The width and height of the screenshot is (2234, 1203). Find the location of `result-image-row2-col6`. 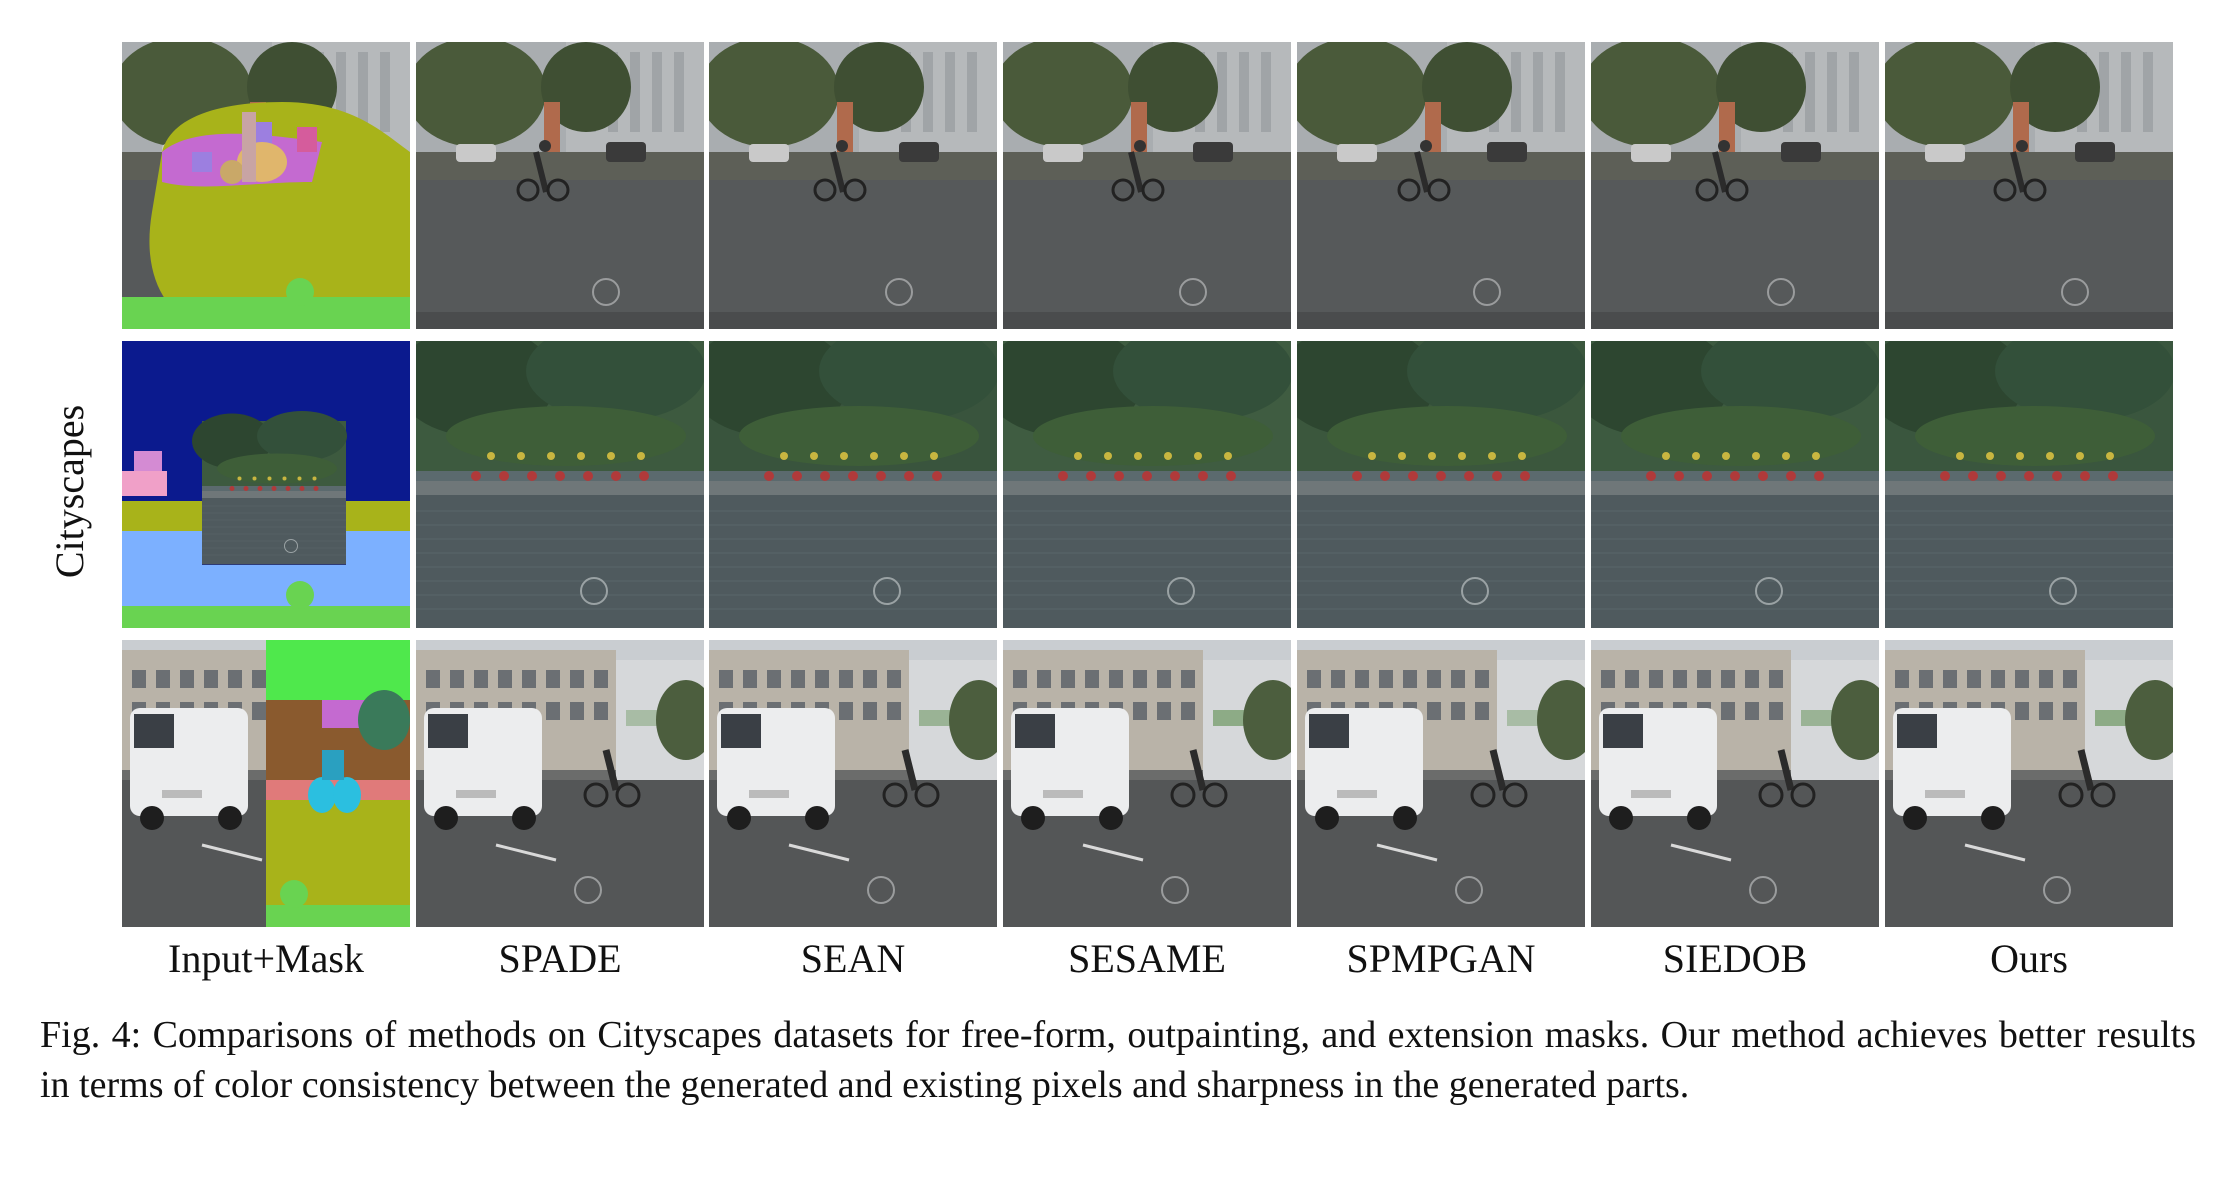

result-image-row2-col6 is located at coordinates (1735, 484).